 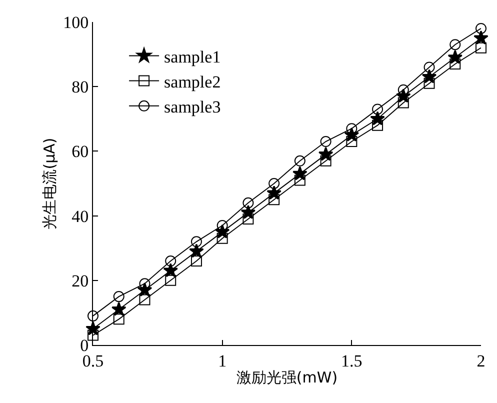 I want to click on y-tick-label: 60, so click(x=80, y=152).